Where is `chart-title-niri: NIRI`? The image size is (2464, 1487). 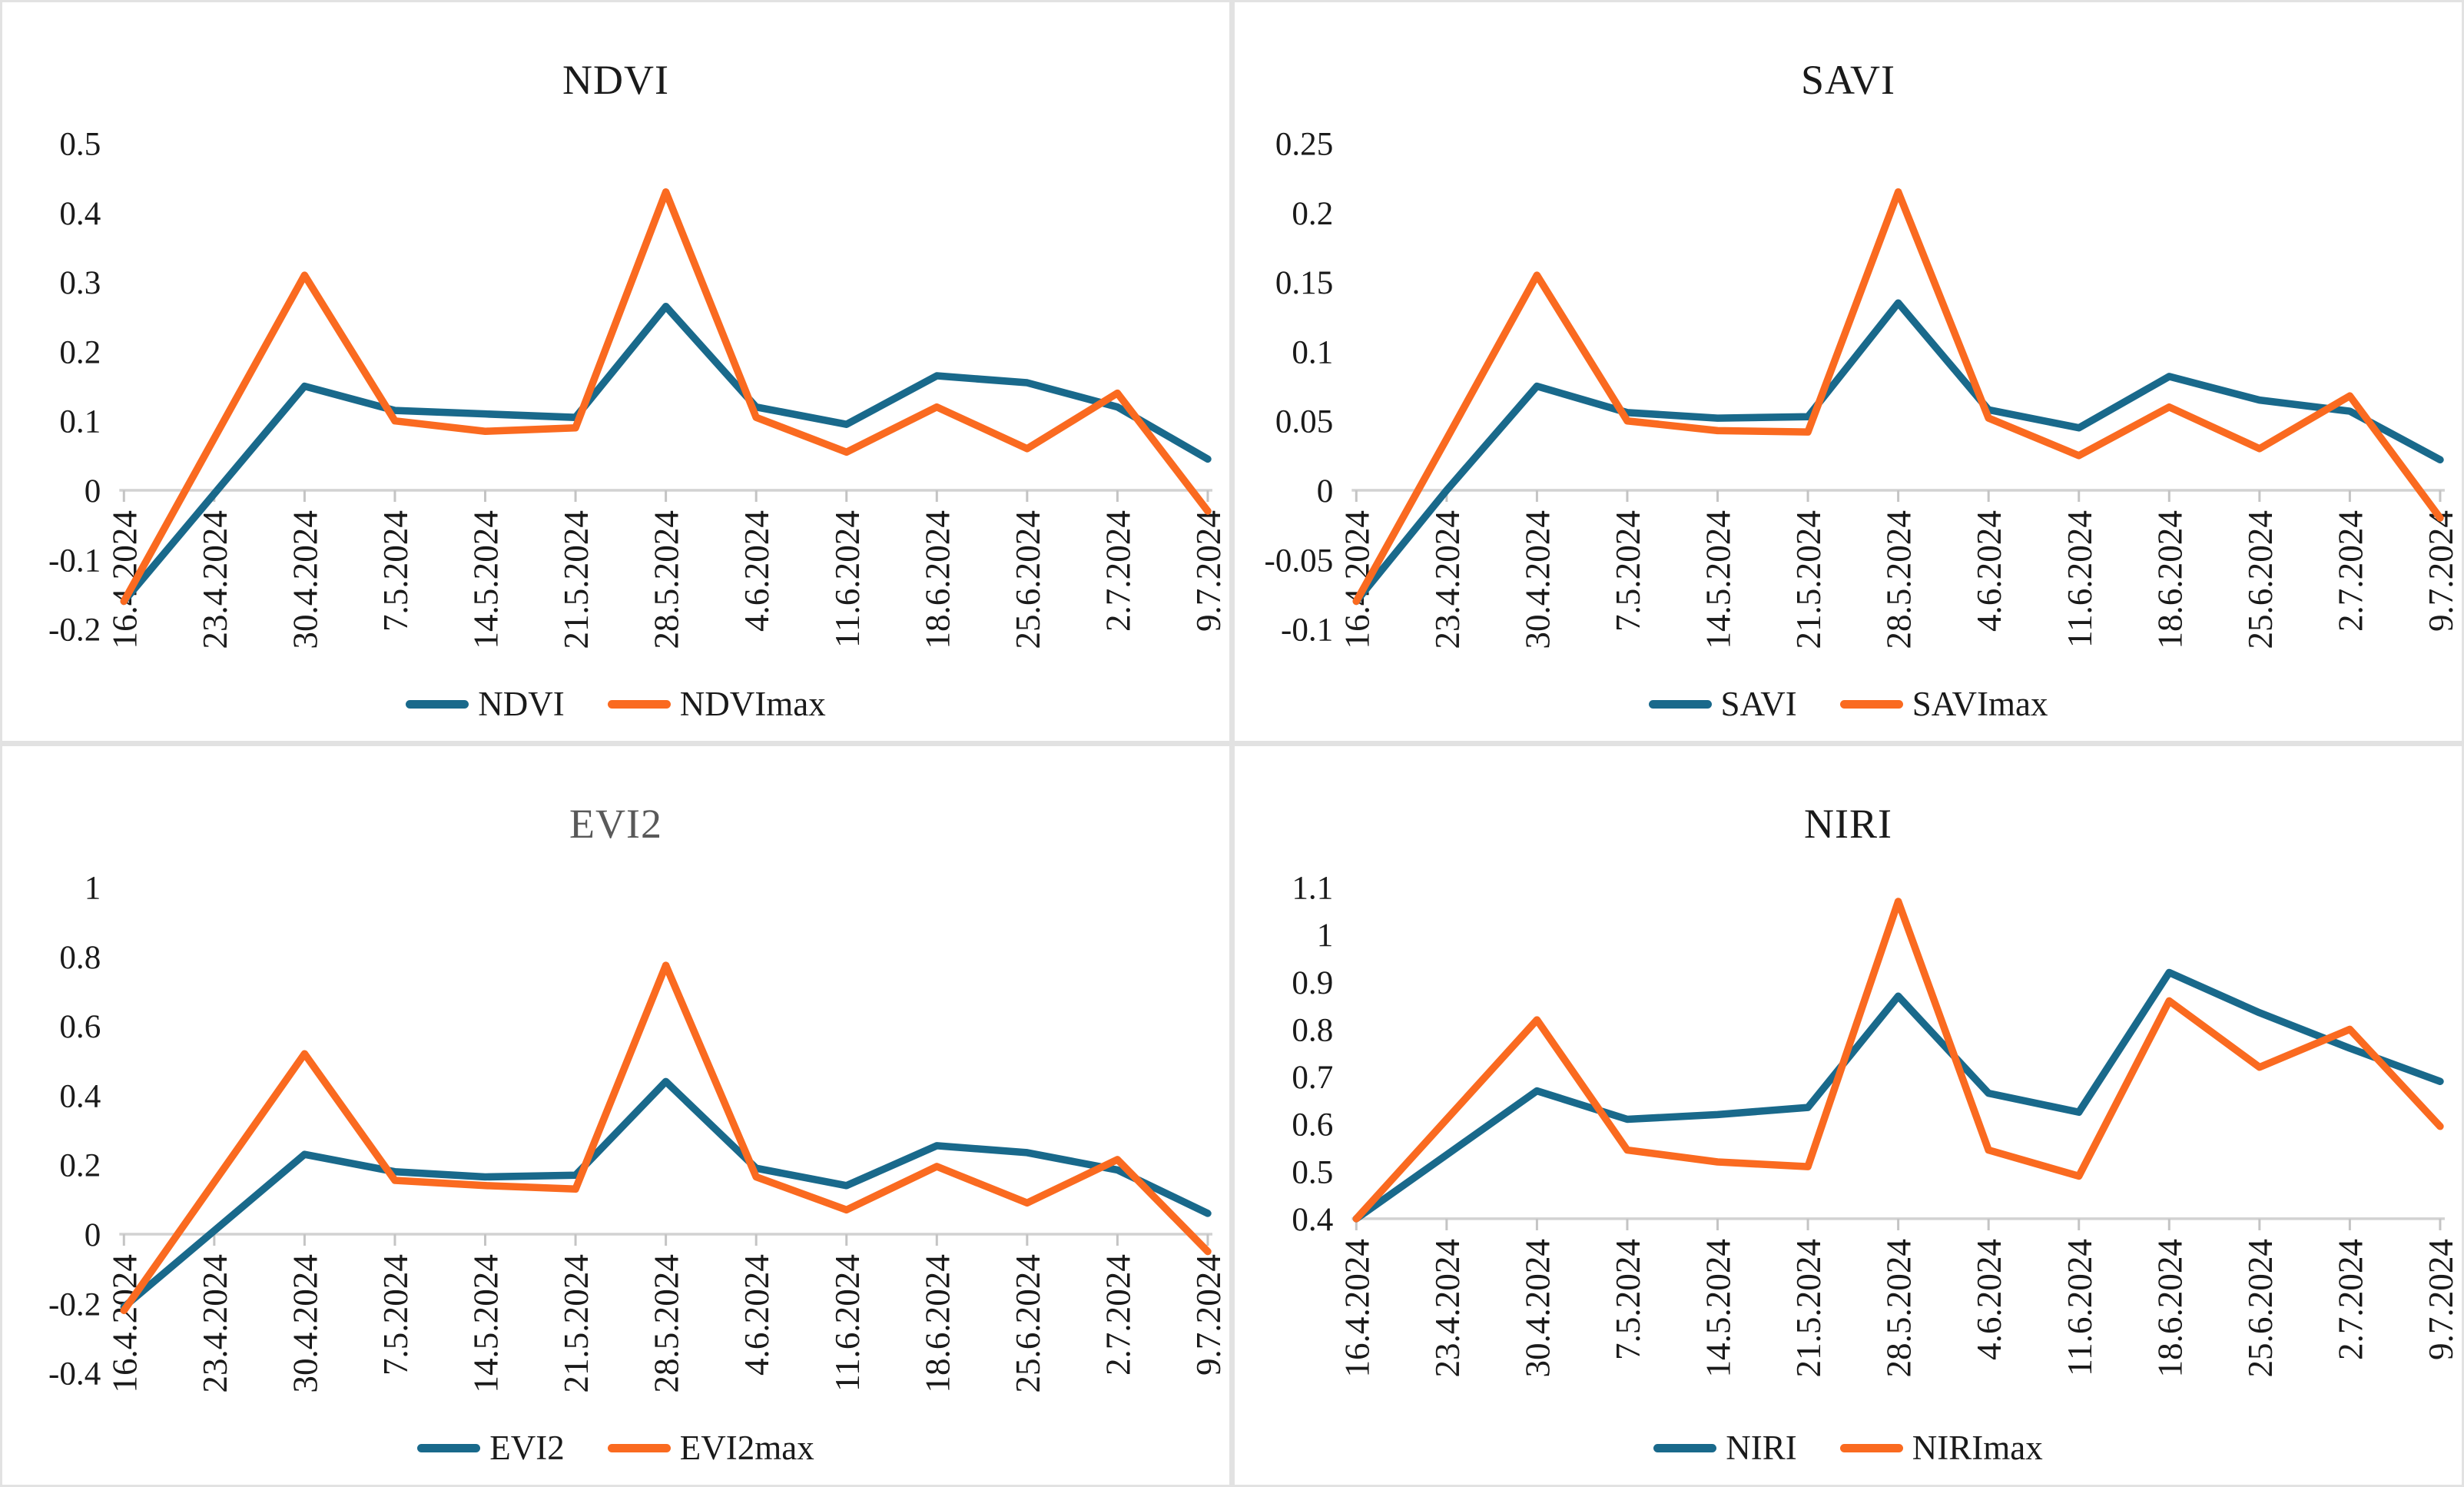 chart-title-niri: NIRI is located at coordinates (1848, 824).